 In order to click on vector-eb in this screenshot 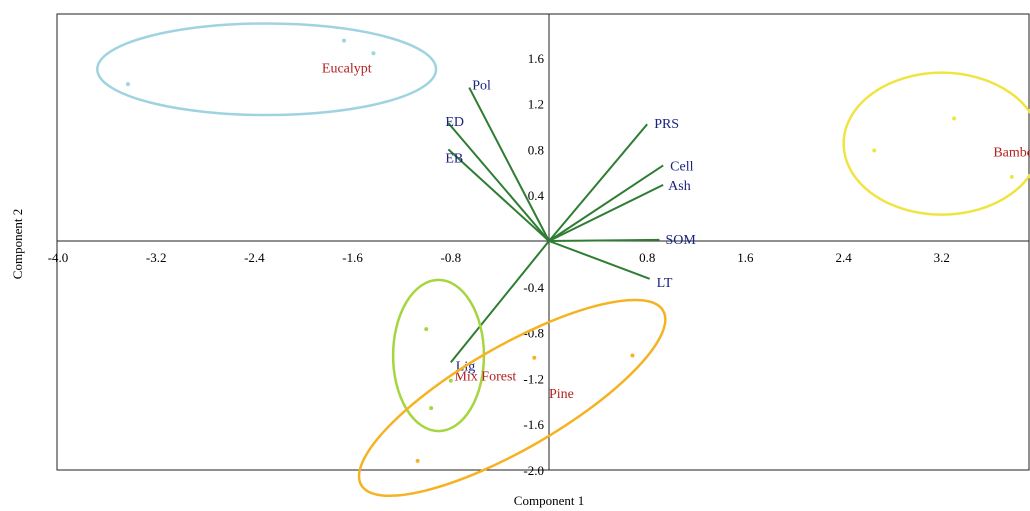, I will do `click(498, 195)`.